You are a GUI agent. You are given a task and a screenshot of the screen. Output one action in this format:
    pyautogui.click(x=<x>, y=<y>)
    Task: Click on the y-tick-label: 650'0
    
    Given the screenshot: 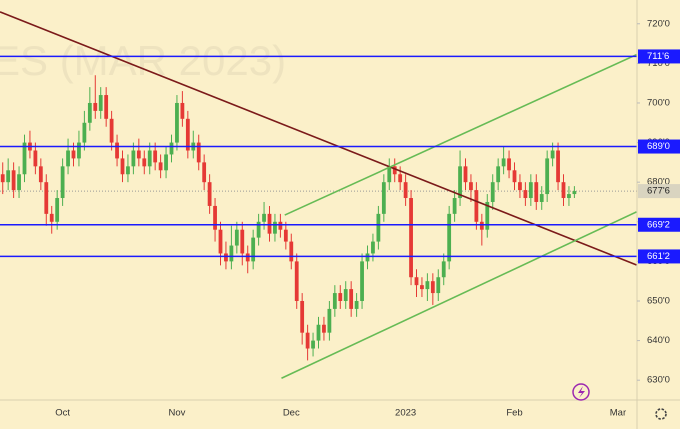 What is the action you would take?
    pyautogui.click(x=658, y=301)
    